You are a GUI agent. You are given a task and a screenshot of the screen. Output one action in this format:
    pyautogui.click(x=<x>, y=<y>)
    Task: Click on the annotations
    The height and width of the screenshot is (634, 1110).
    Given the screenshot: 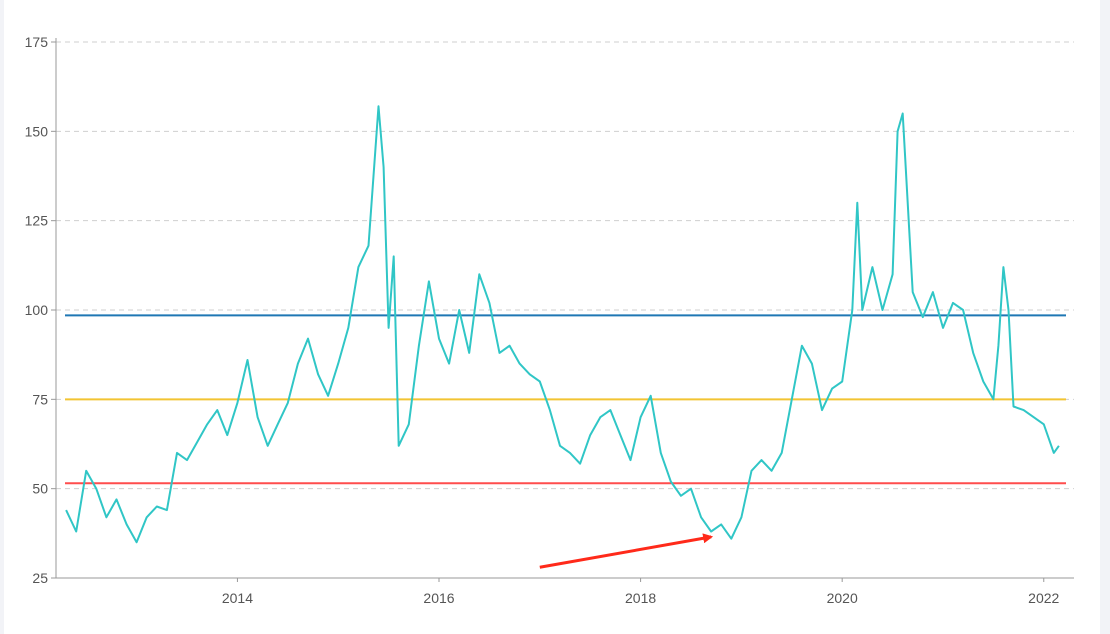 What is the action you would take?
    pyautogui.click(x=626, y=551)
    